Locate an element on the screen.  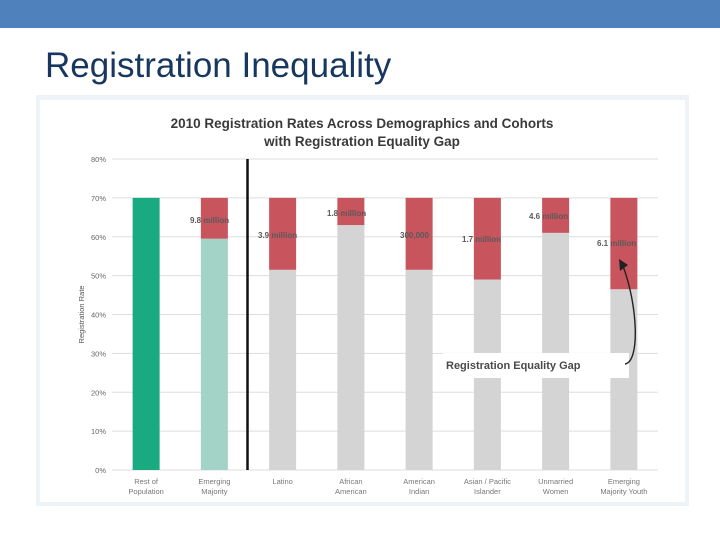
y-tick-label: 80% is located at coordinates (98, 159).